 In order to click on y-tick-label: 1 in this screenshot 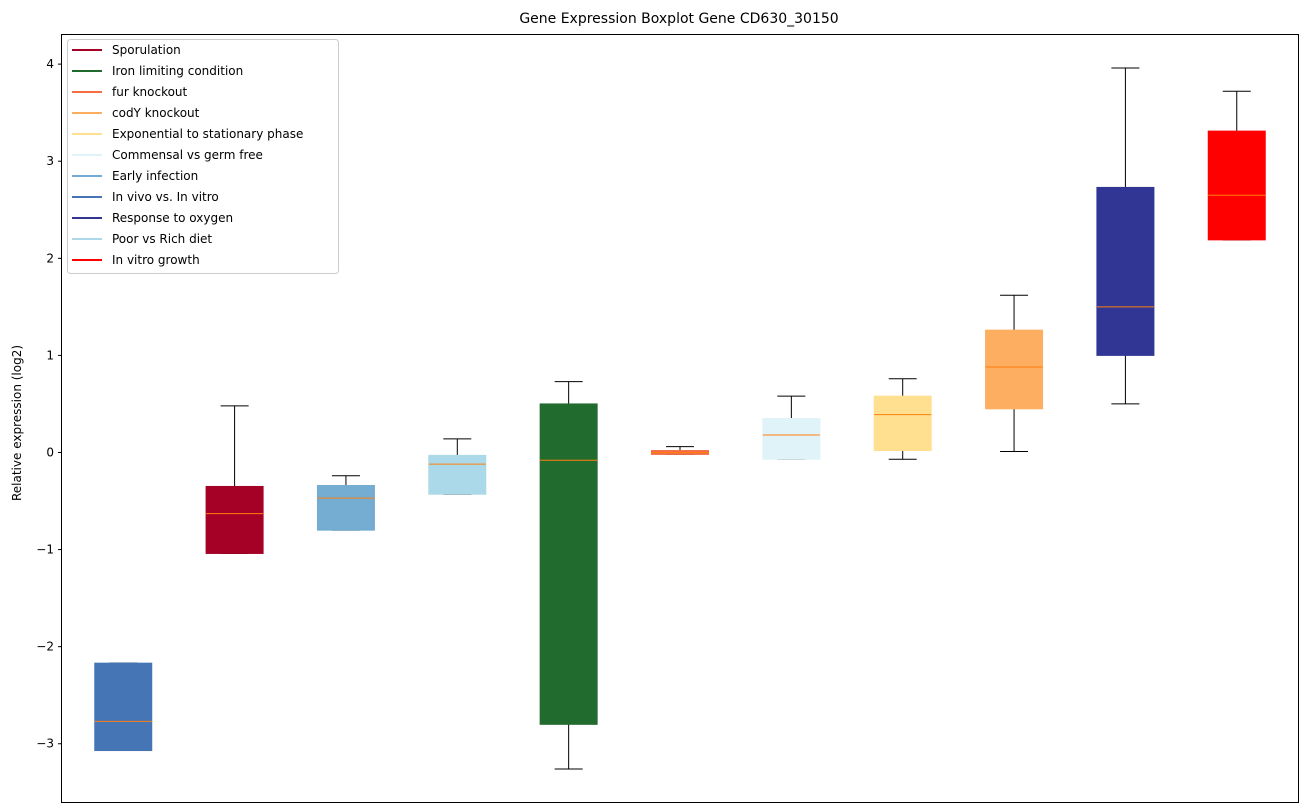, I will do `click(50, 355)`.